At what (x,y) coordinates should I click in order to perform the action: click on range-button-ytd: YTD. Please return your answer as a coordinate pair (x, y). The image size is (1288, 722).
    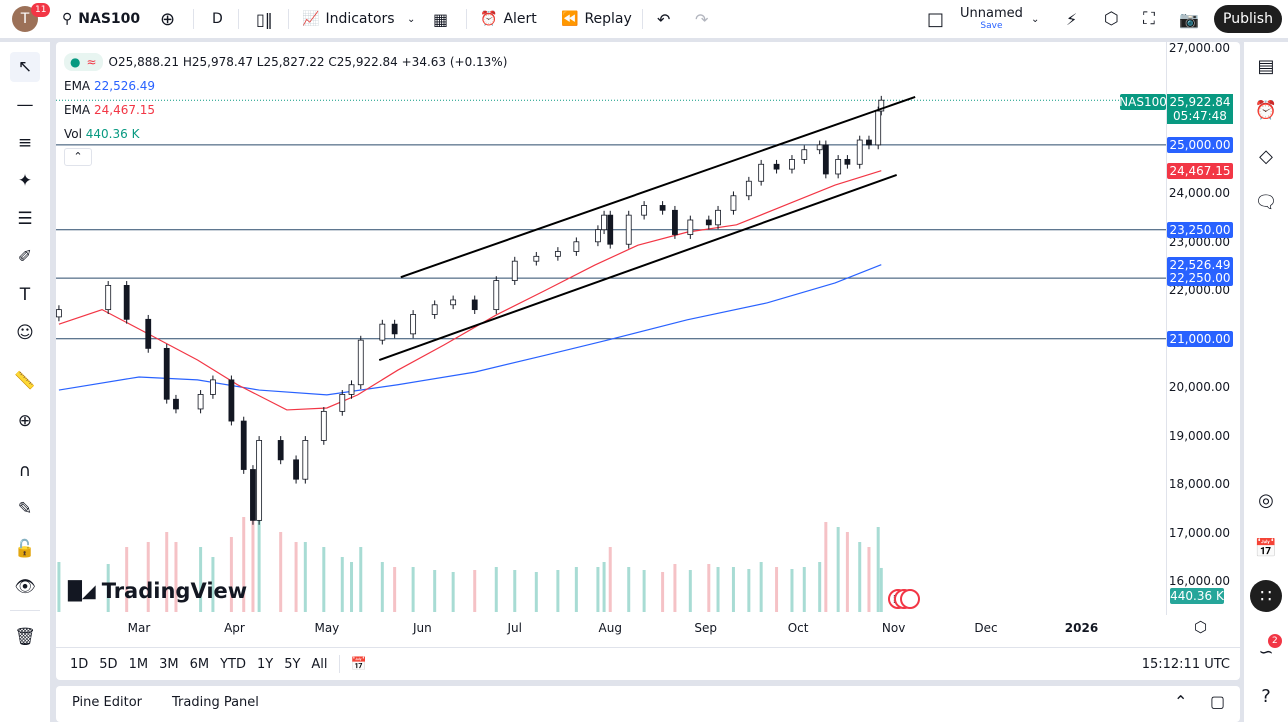
    Looking at the image, I should click on (233, 664).